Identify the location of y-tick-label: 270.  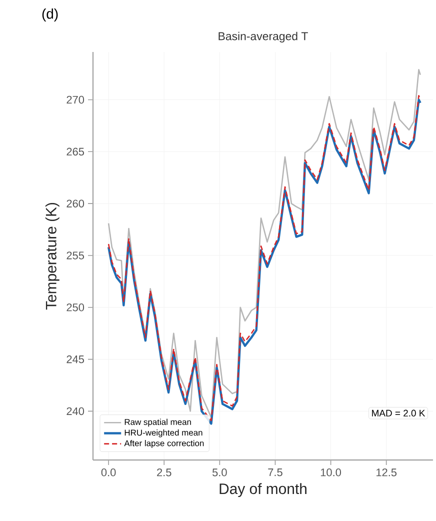
(75, 100).